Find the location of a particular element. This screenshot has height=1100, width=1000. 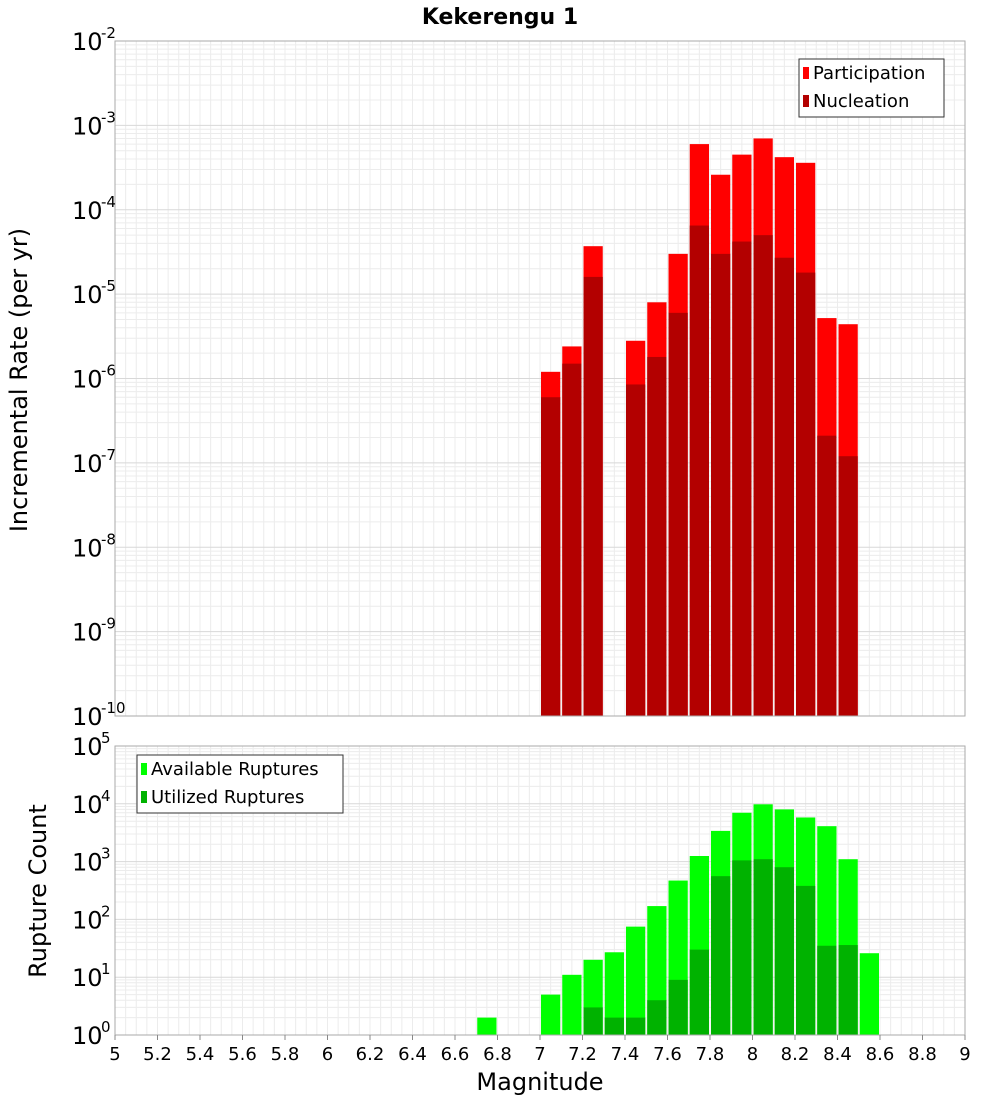

top-legend: Participation Nucleation is located at coordinates (871, 88).